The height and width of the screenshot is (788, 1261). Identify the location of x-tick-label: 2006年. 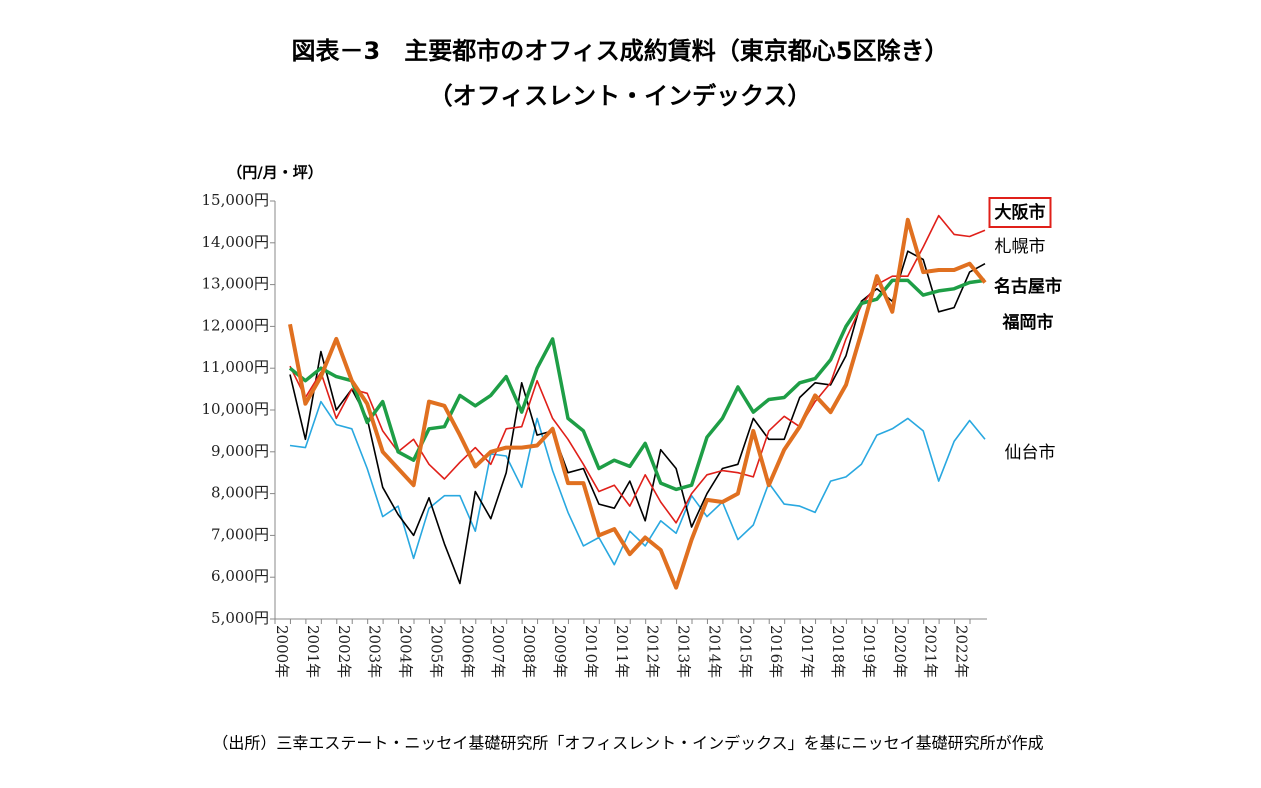
(467, 651).